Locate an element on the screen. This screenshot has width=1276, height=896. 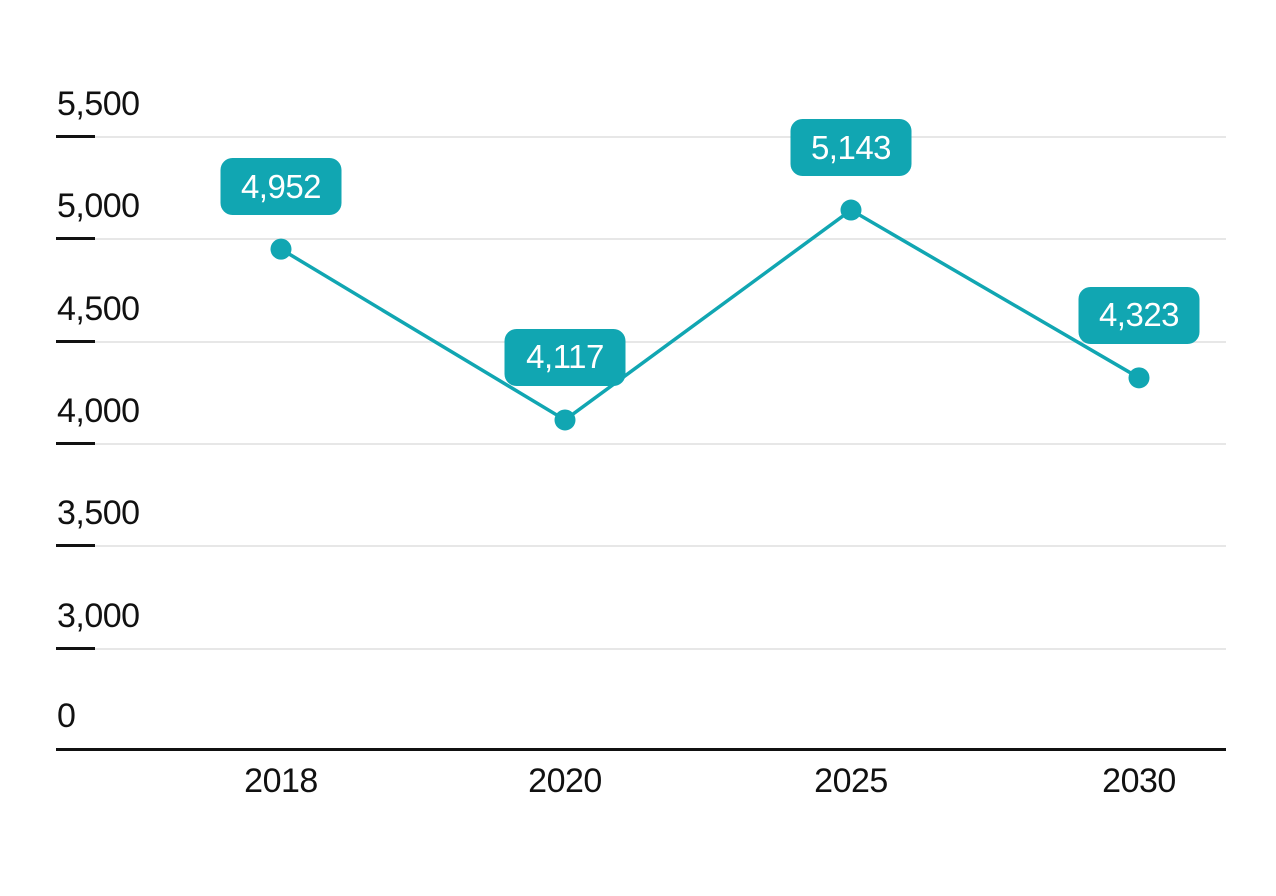
y-axis-label: 4,000 is located at coordinates (98, 410).